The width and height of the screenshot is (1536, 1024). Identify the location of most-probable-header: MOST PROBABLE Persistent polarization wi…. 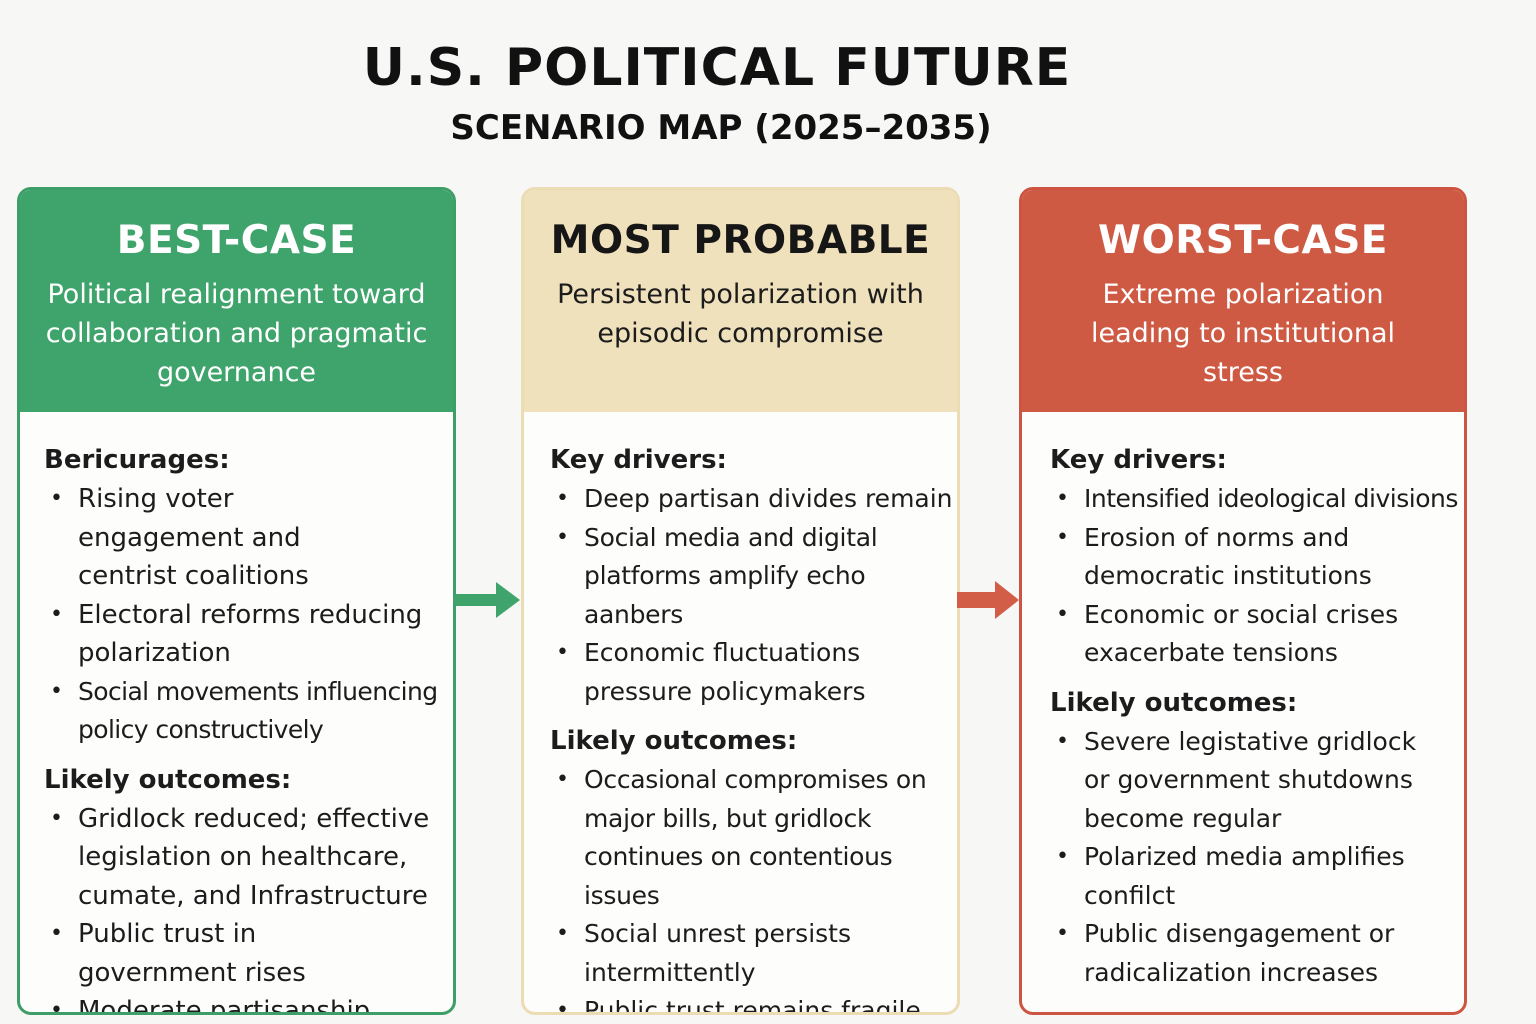
(740, 301).